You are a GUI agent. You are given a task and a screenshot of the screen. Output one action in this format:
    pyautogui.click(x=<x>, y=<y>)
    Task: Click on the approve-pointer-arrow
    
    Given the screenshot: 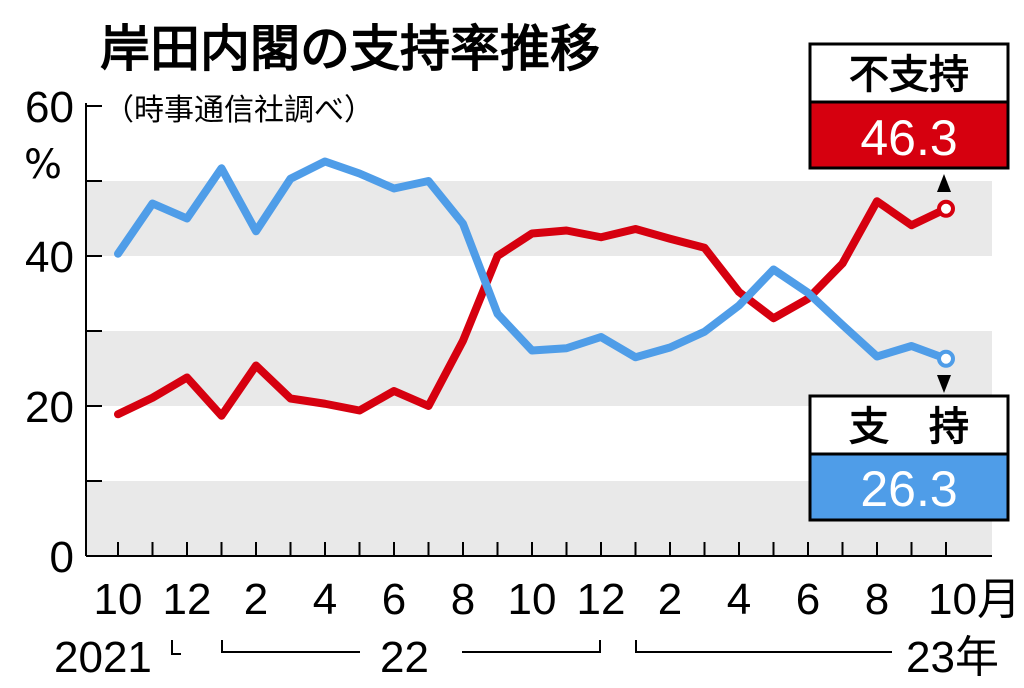 What is the action you would take?
    pyautogui.click(x=944, y=384)
    